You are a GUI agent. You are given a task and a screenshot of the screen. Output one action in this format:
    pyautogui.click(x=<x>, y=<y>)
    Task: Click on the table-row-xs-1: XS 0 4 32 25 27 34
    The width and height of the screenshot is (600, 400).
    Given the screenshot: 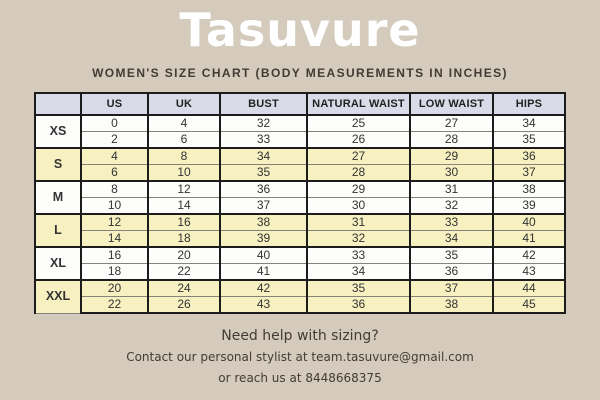 What is the action you would take?
    pyautogui.click(x=300, y=131)
    